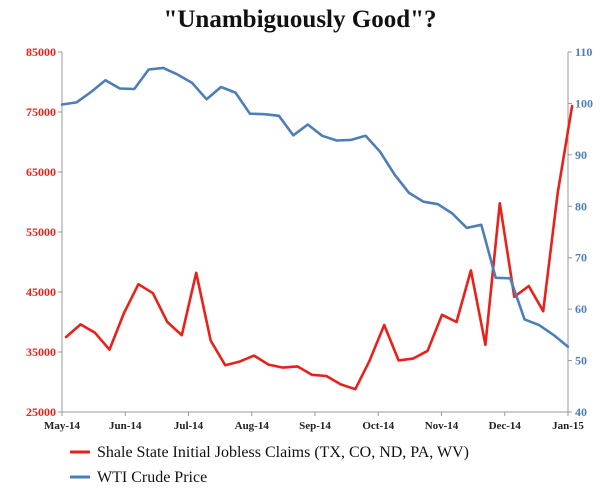  Describe the element at coordinates (584, 103) in the screenshot. I see `right-axis-tick-label: 100` at that location.